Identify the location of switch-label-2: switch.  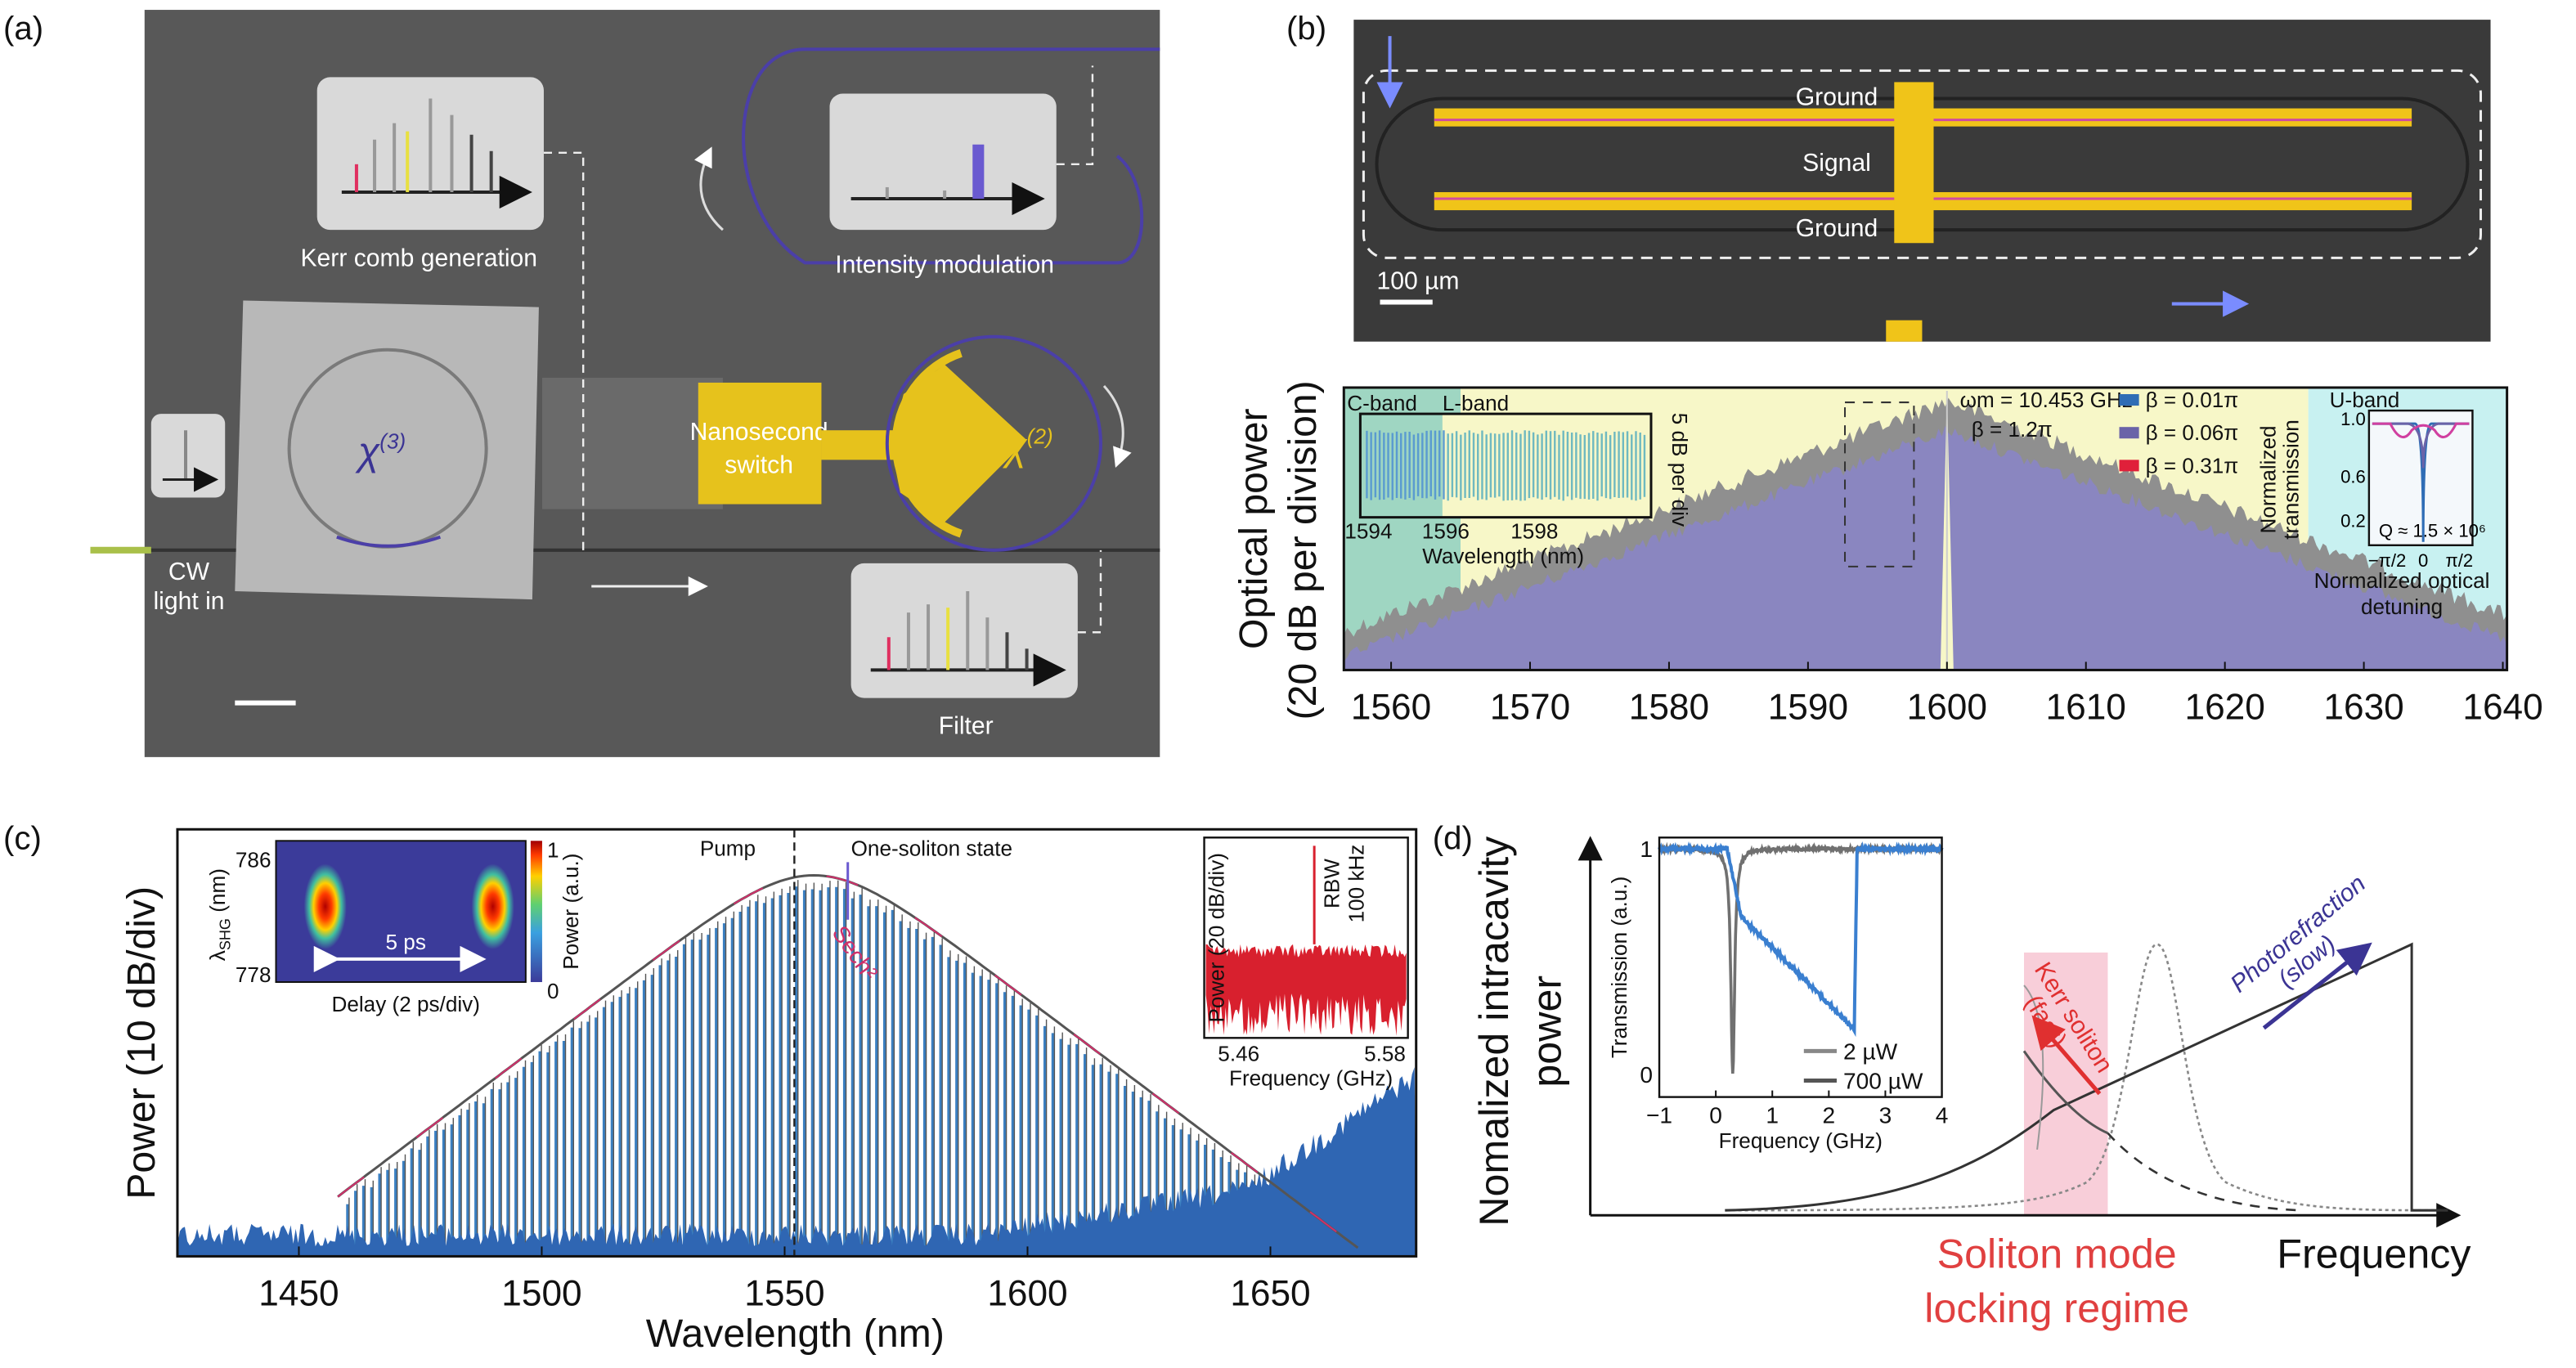
(759, 464).